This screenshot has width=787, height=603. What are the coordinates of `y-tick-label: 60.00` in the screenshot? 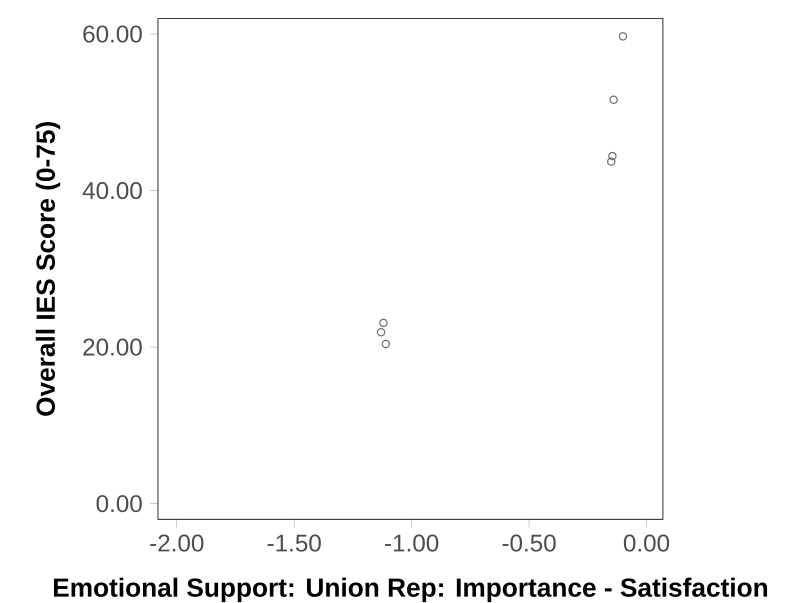 It's located at (112, 34).